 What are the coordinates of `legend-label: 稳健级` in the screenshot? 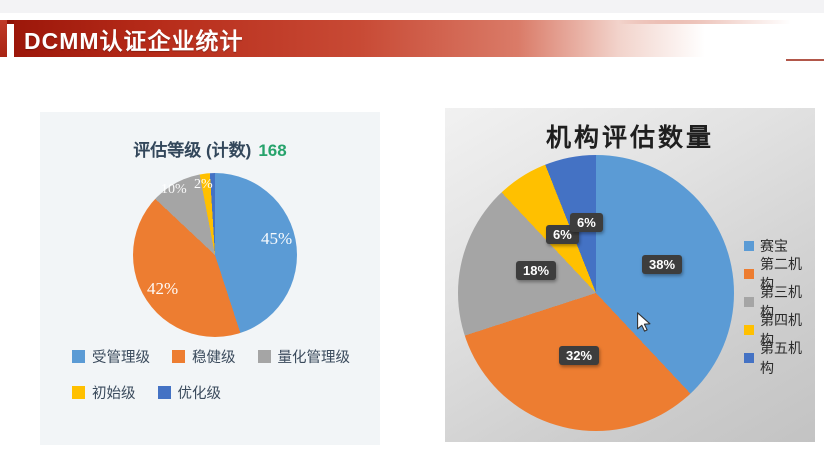 It's located at (214, 358).